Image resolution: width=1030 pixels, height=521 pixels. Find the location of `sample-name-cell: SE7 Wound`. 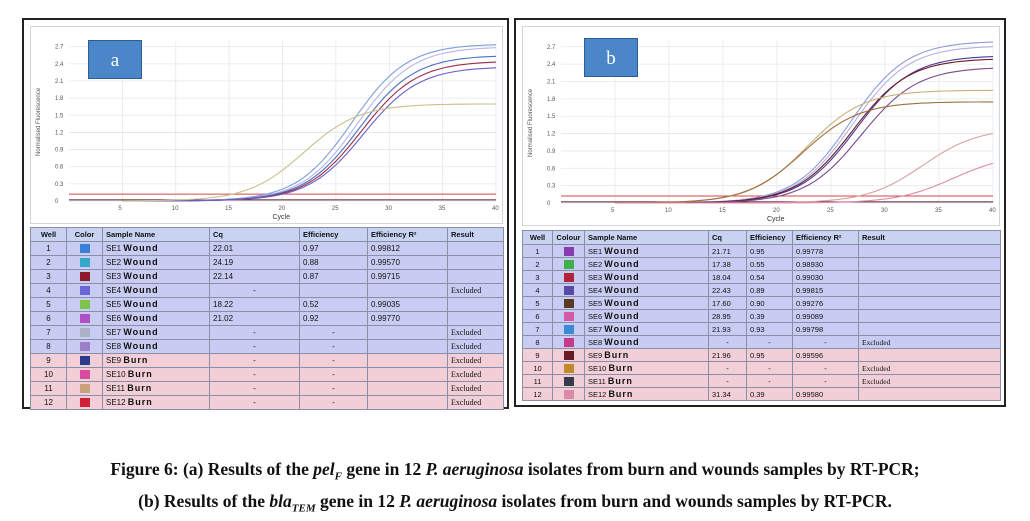

sample-name-cell: SE7 Wound is located at coordinates (156, 332).